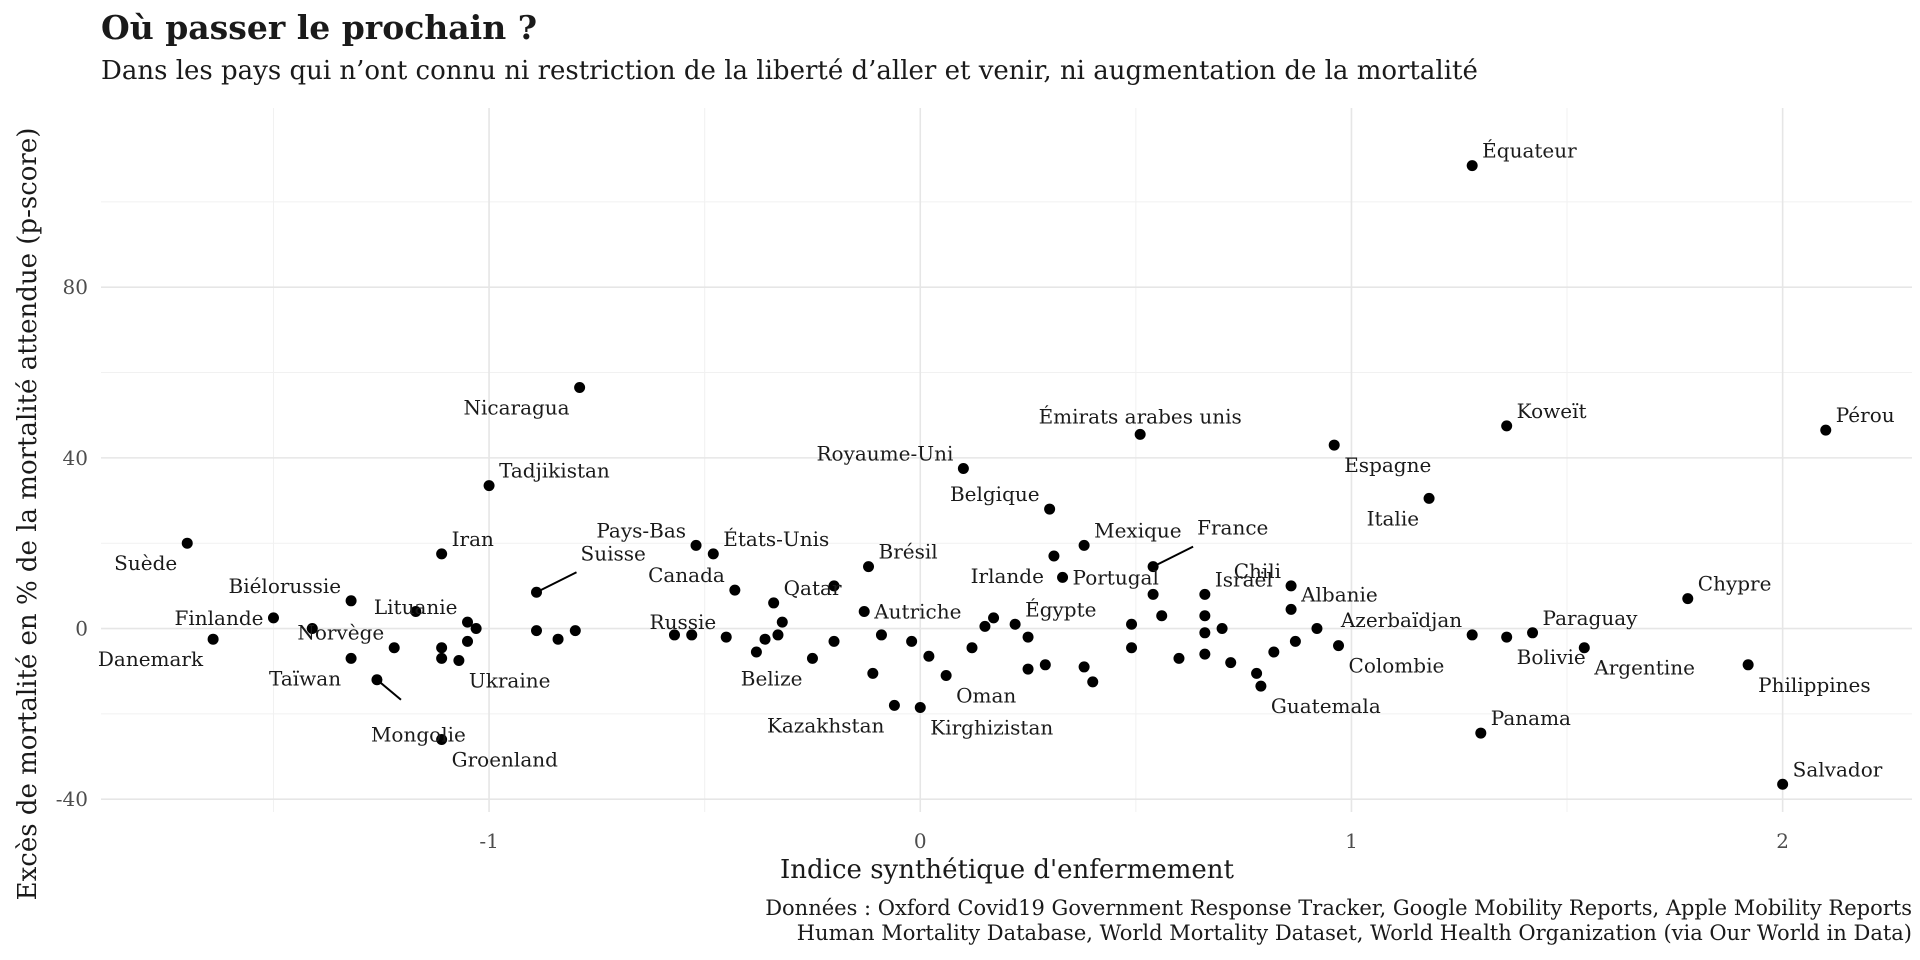 The height and width of the screenshot is (960, 1920). I want to click on point-label: Iran, so click(473, 539).